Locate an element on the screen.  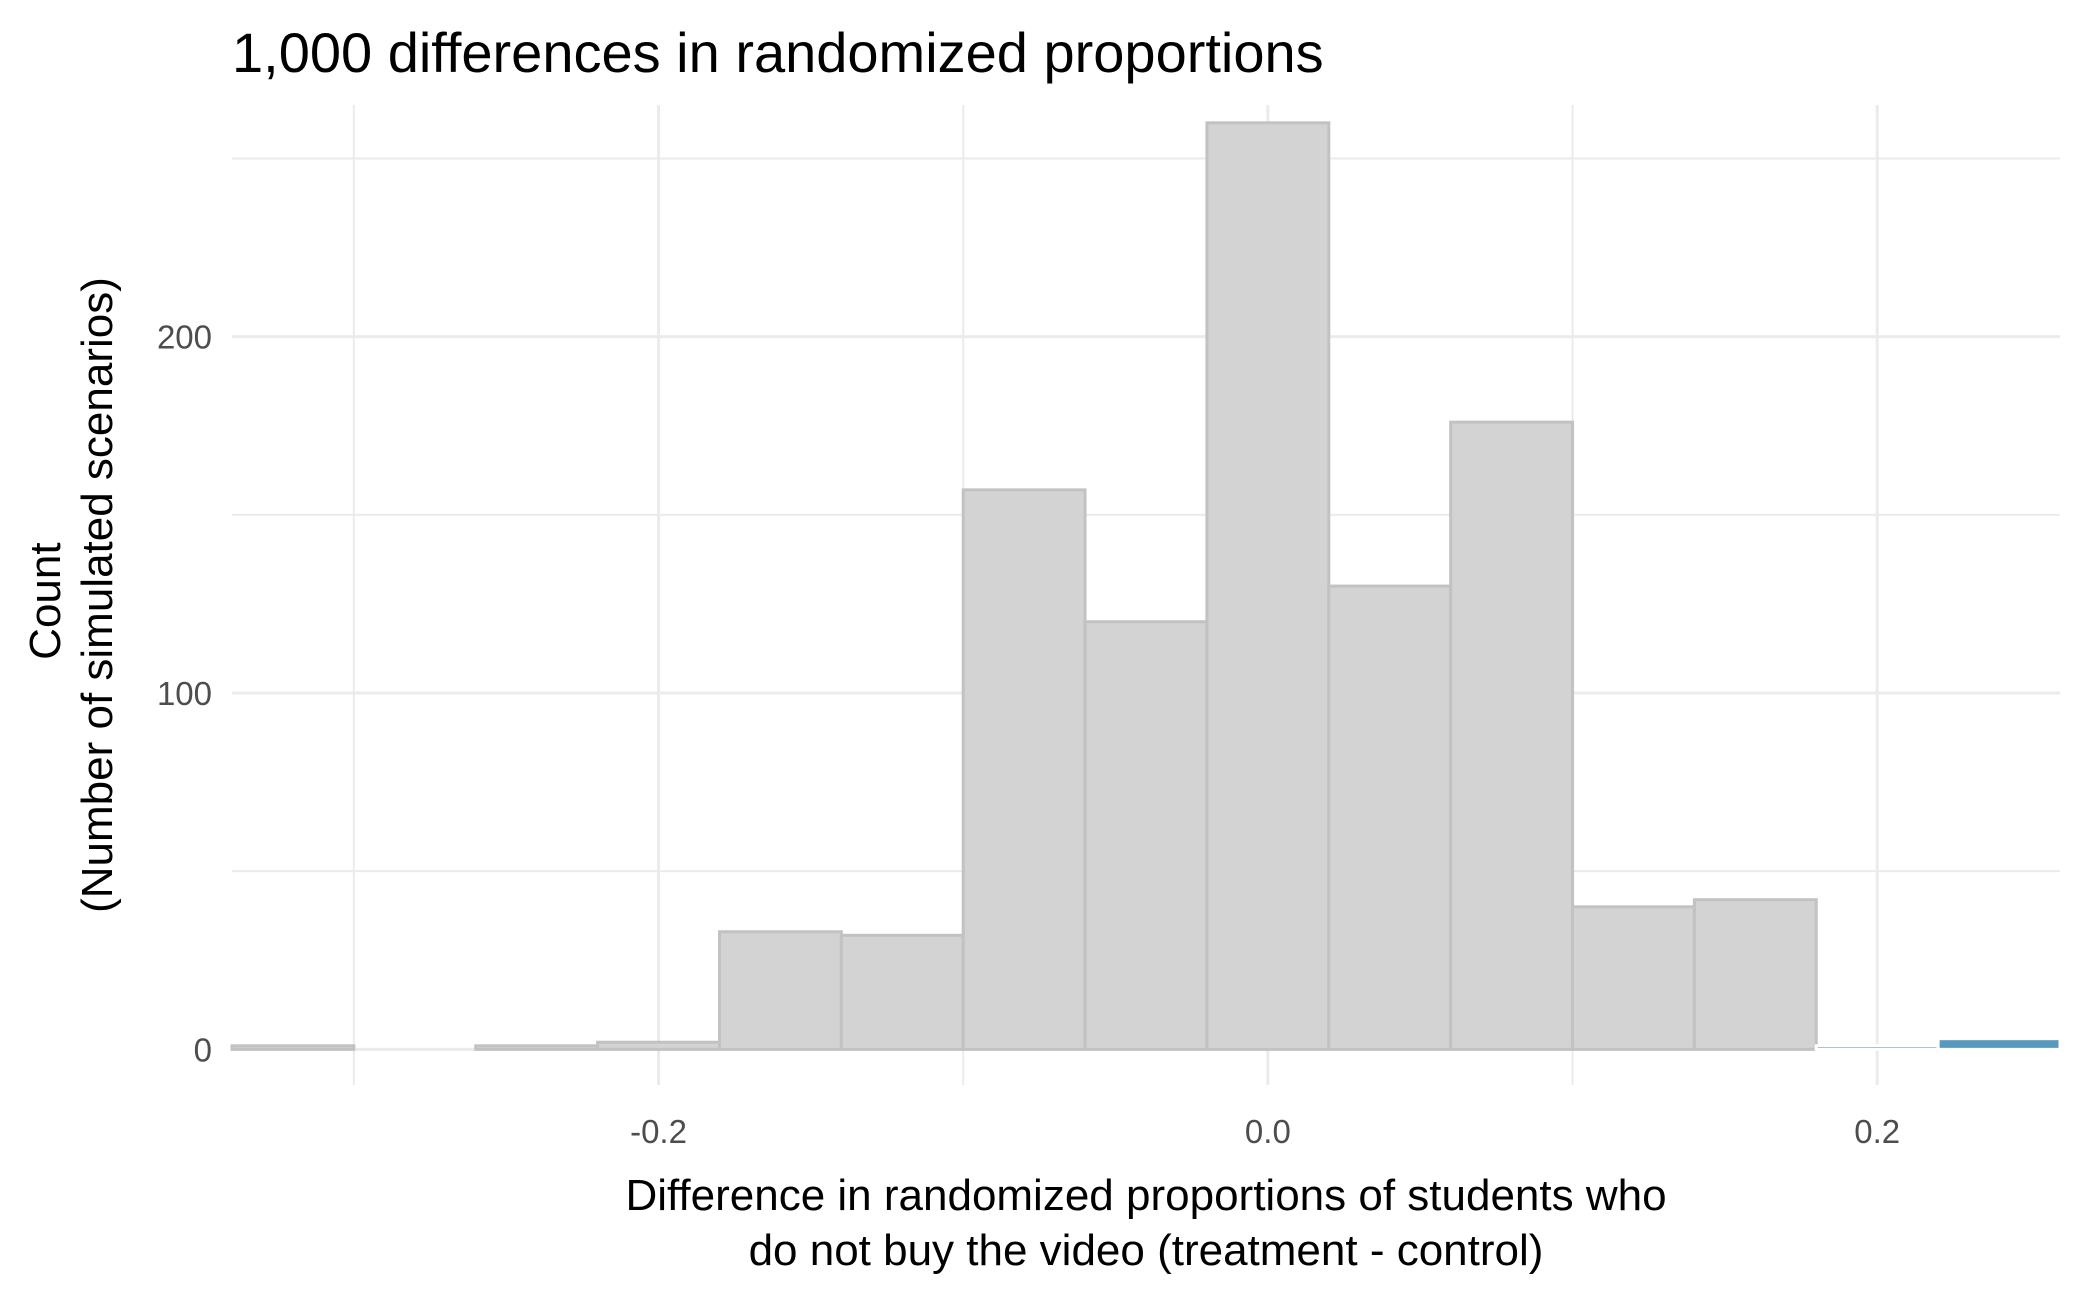
x-axis-ticks: -0.2 0.0 0.2 is located at coordinates (1265, 1131).